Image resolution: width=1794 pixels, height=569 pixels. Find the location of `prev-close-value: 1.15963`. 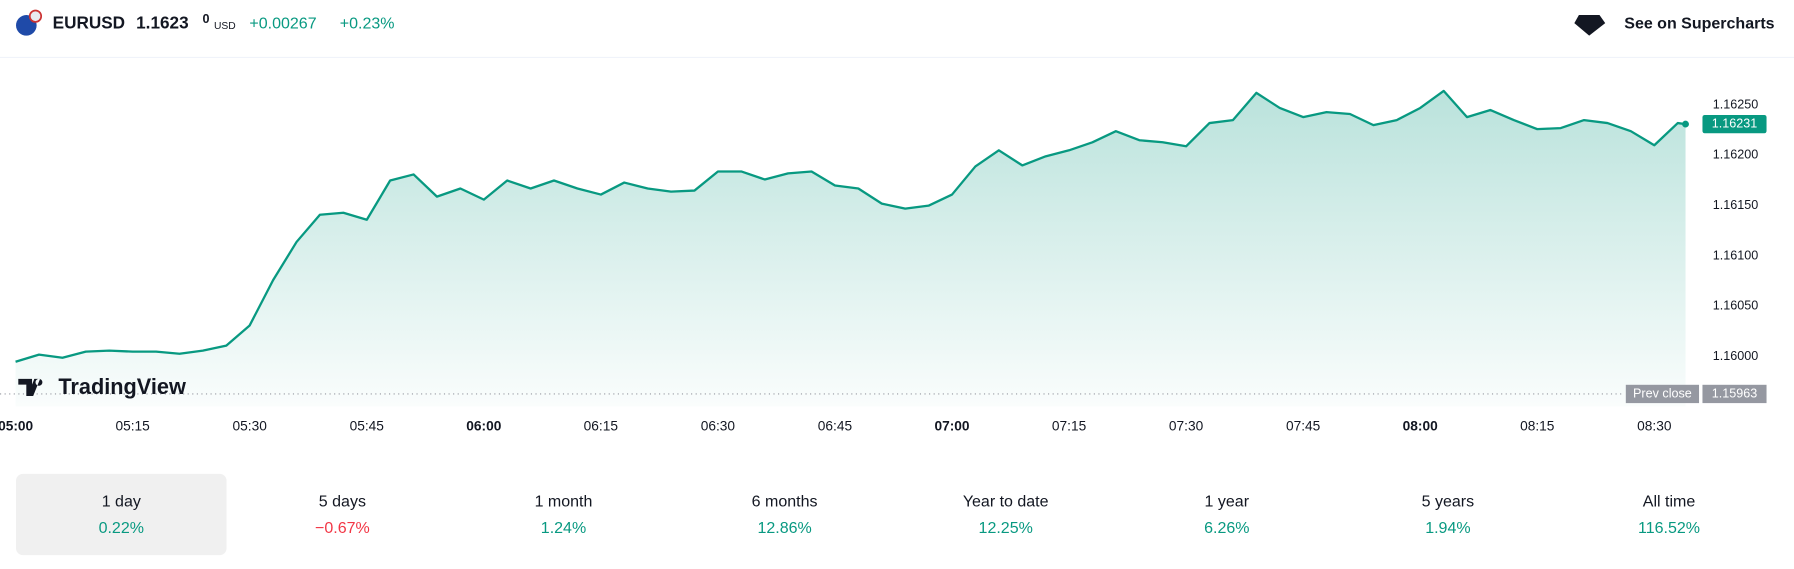

prev-close-value: 1.15963 is located at coordinates (1734, 393).